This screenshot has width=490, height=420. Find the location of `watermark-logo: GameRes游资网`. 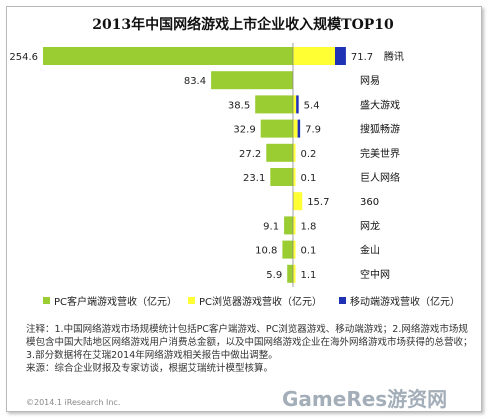

watermark-logo: GameRes游资网 is located at coordinates (365, 399).